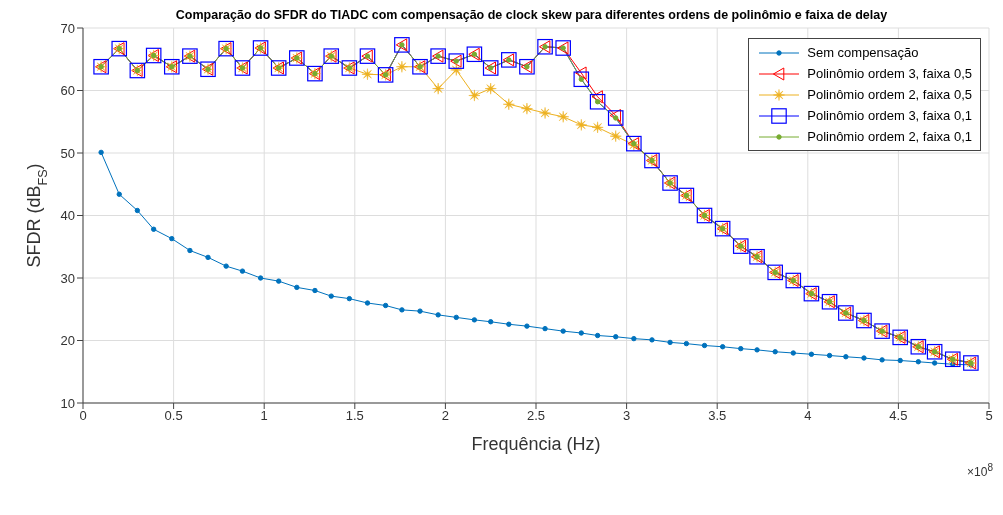  What do you see at coordinates (67, 278) in the screenshot?
I see `y-tick-label: 30` at bounding box center [67, 278].